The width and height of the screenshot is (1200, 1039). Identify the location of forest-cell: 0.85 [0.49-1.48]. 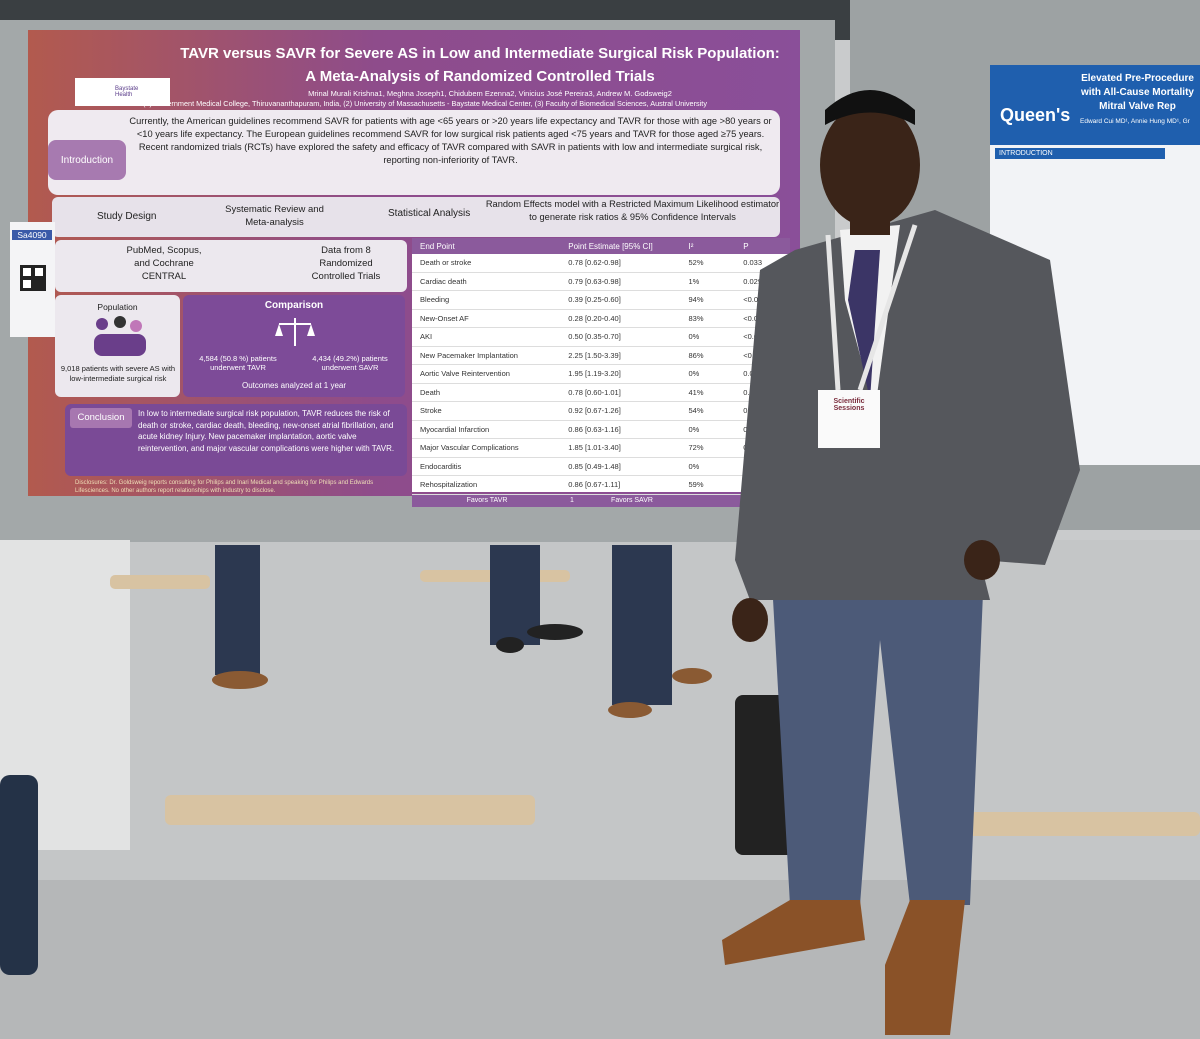
(594, 466).